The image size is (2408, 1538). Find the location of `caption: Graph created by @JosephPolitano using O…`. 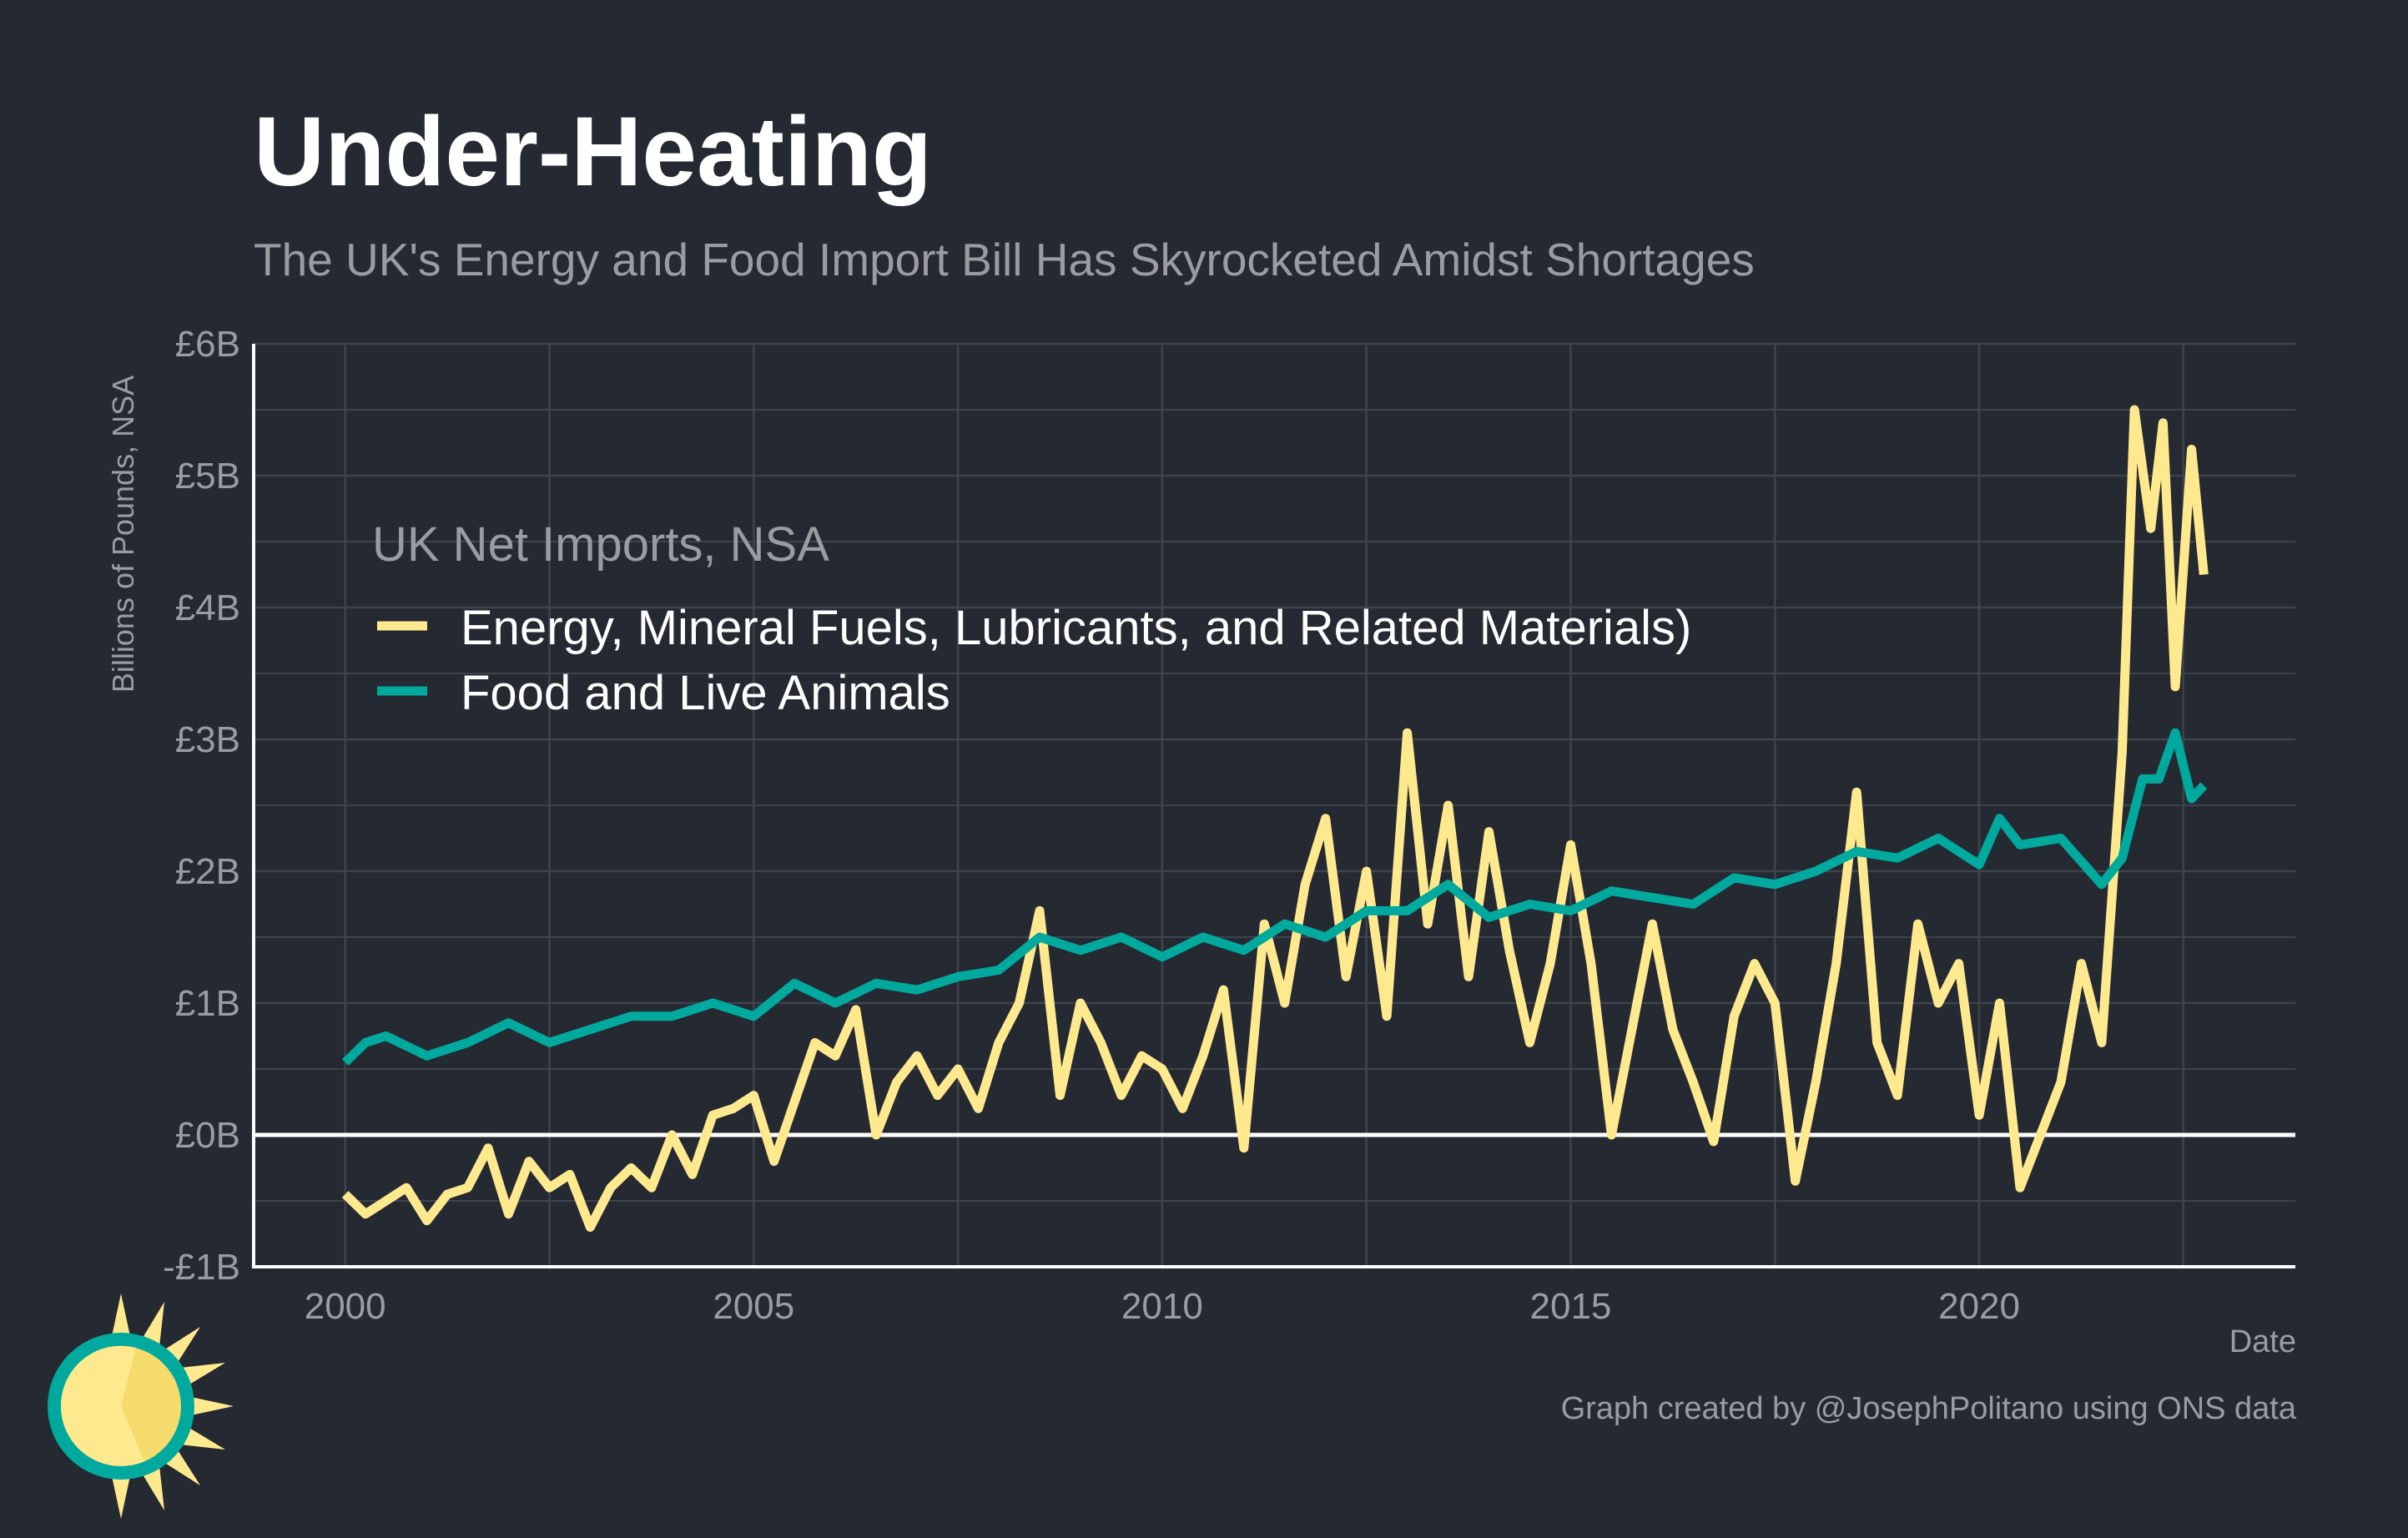

caption: Graph created by @JosephPolitano using O… is located at coordinates (1929, 1408).